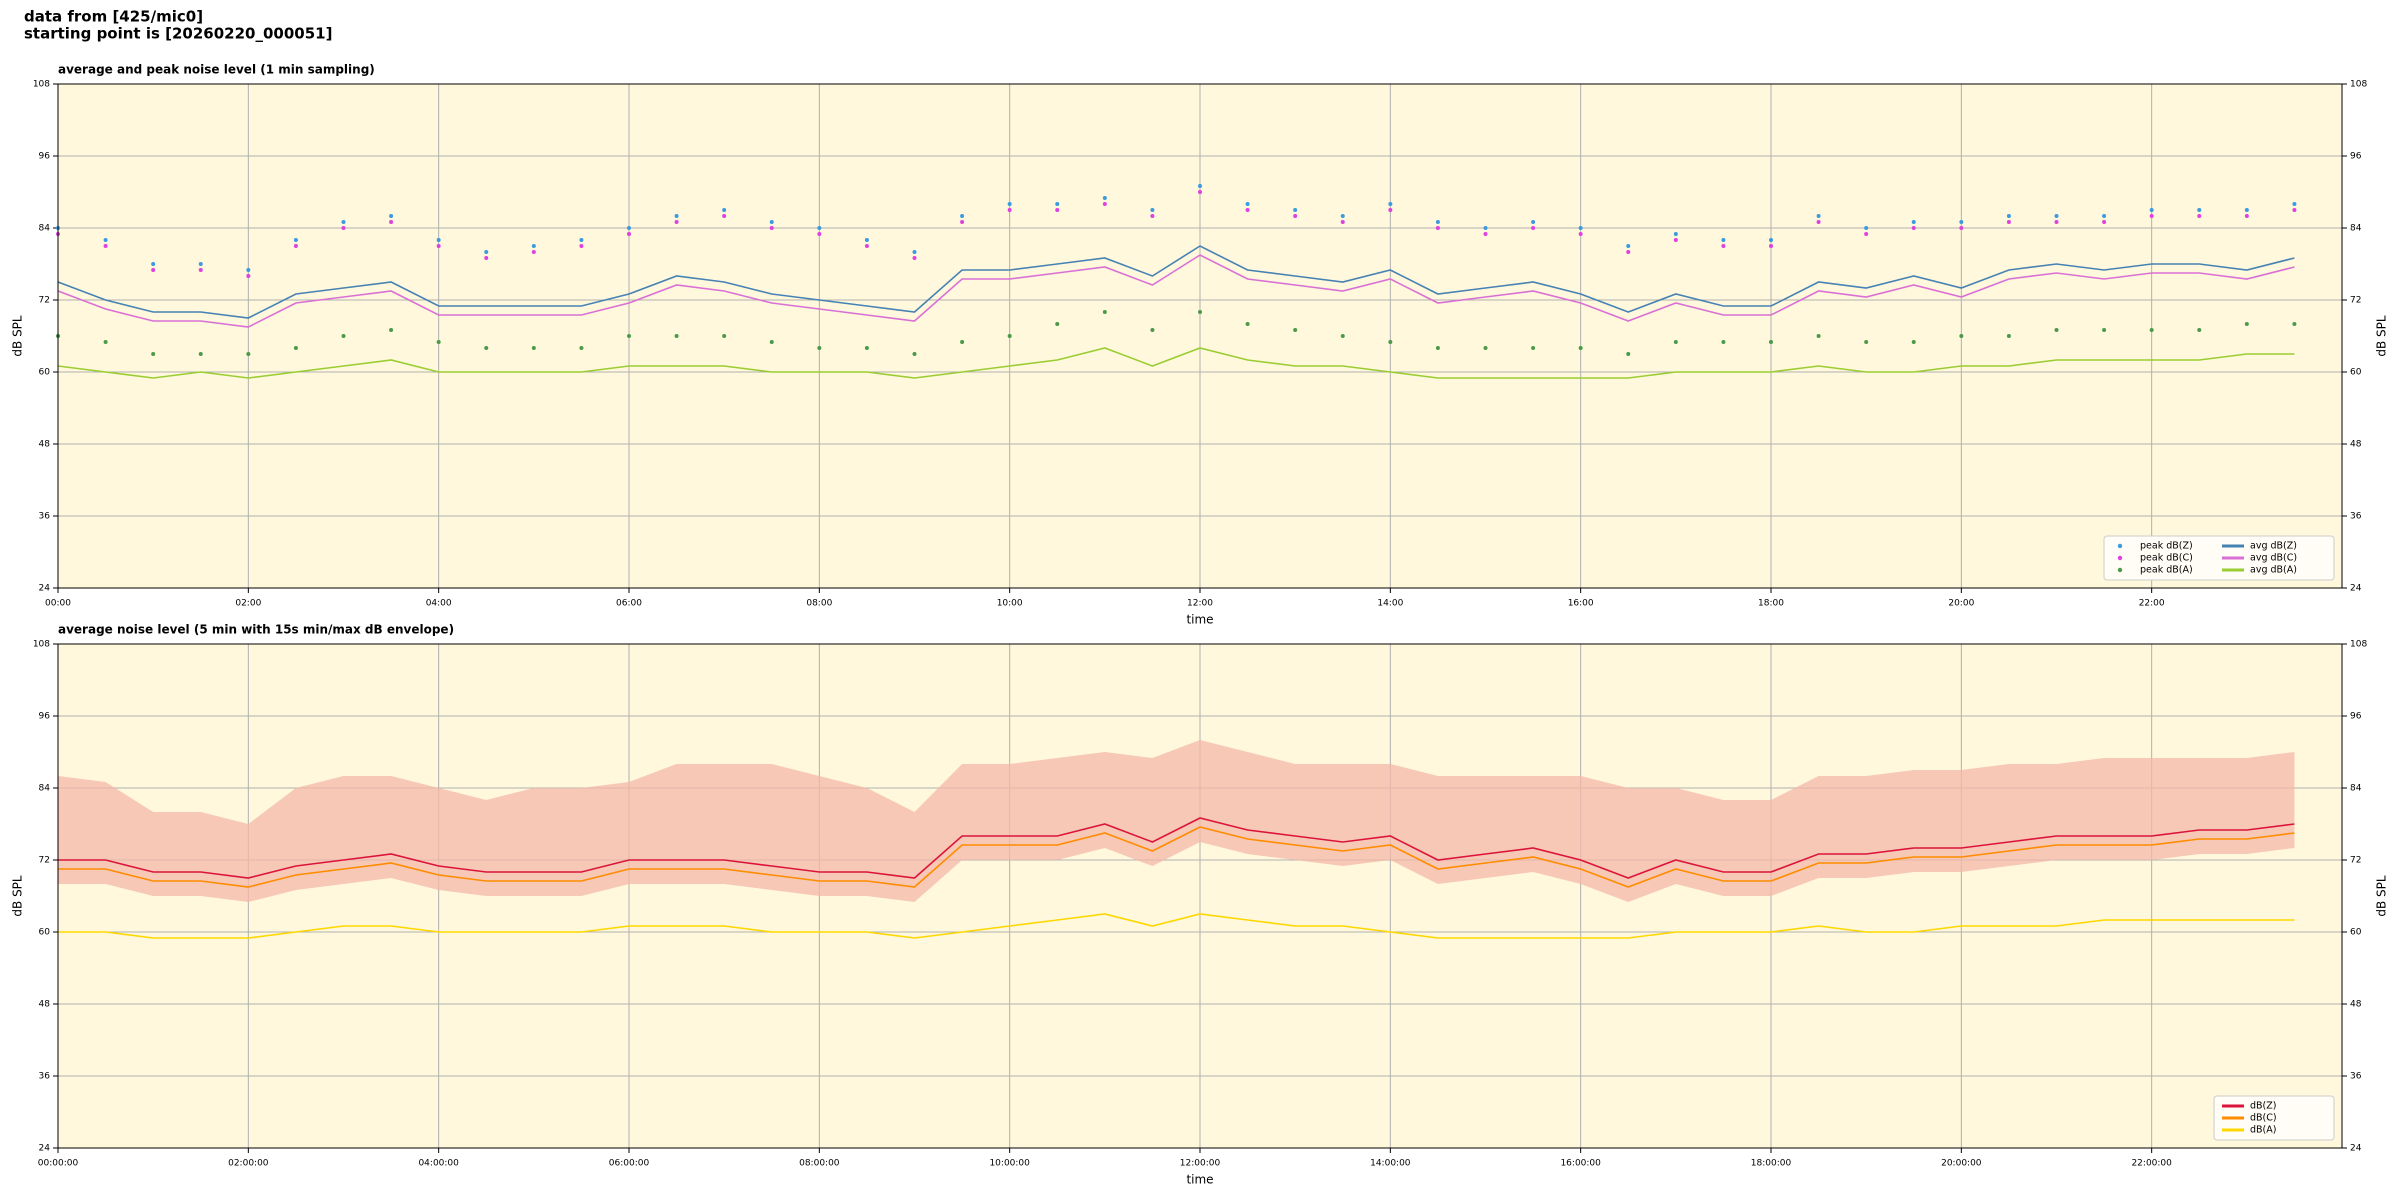 The height and width of the screenshot is (1200, 2400). Describe the element at coordinates (45, 589) in the screenshot. I see `y-tick-label: 24` at that location.